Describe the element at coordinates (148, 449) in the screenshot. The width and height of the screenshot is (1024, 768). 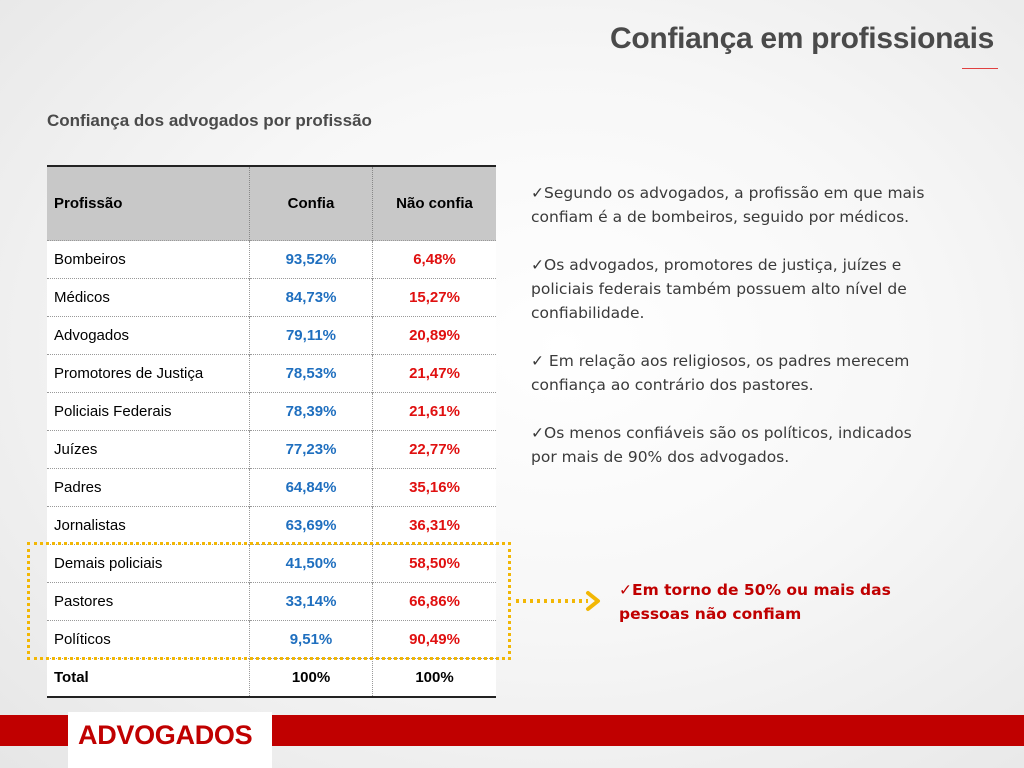
I see `profession-cell: Juízes` at that location.